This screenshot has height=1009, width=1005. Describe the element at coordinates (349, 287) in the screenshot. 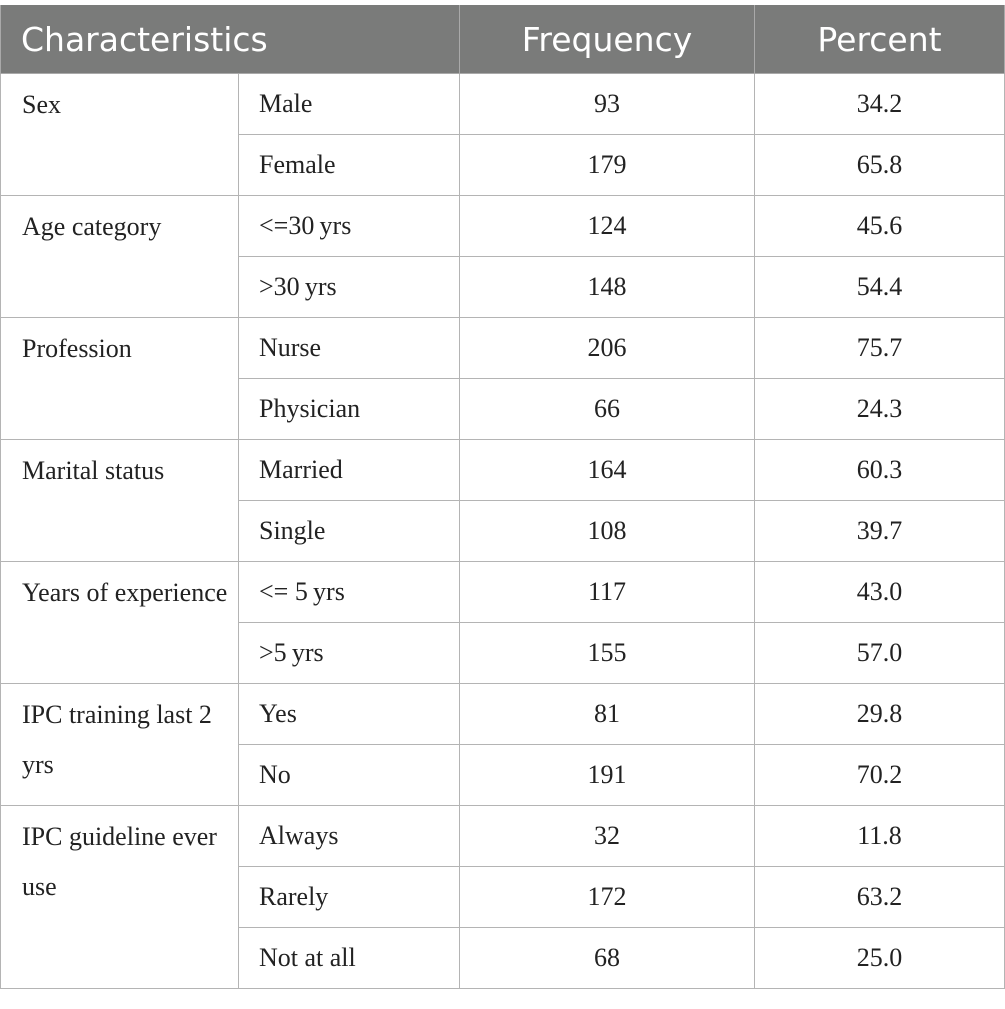

I see `subcategory-cell: >30 yrs` at that location.